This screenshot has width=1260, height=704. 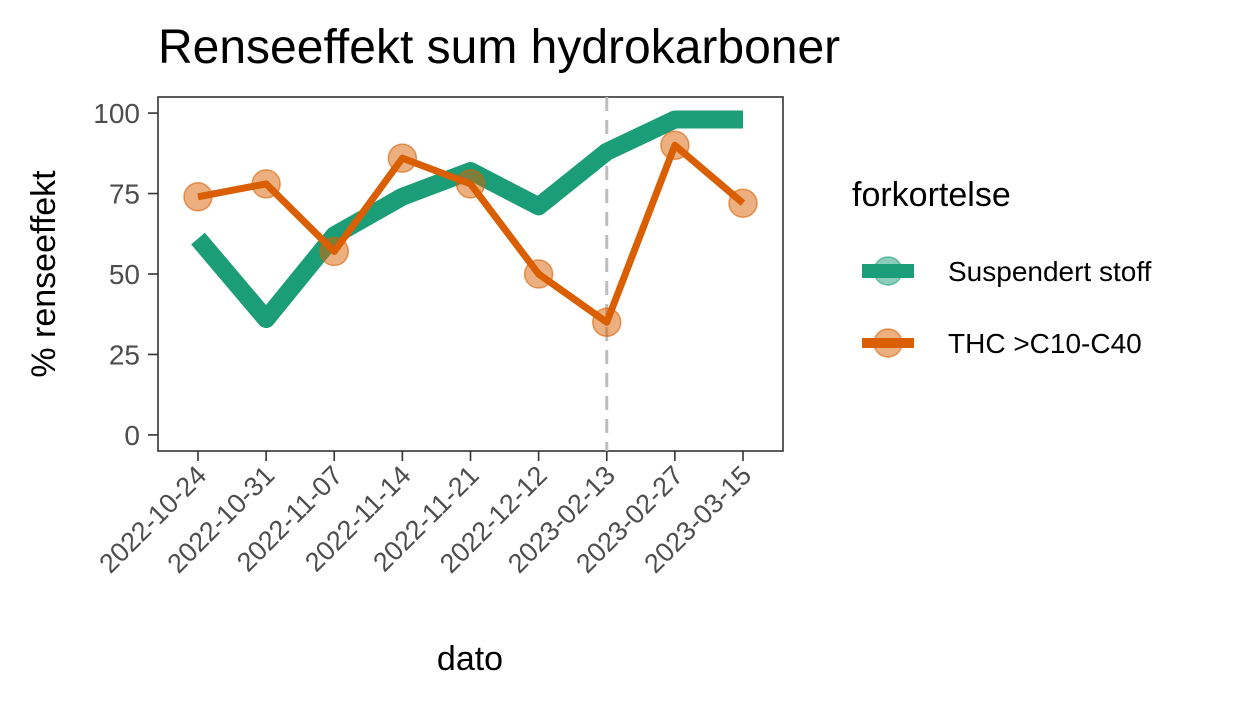 I want to click on y-tick-label: 0, so click(x=132, y=435).